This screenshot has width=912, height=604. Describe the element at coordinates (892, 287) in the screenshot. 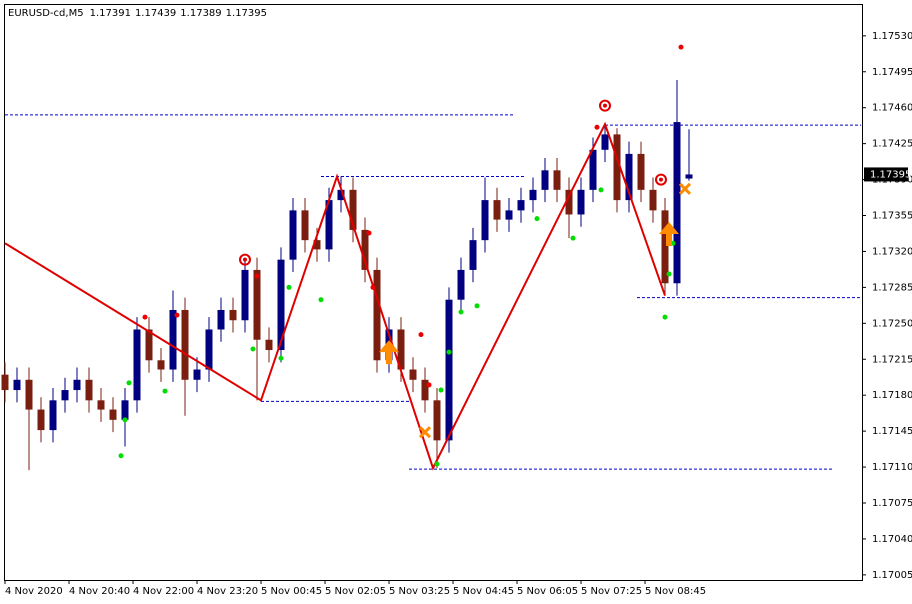

I see `y-tick-label: 1.17285` at that location.